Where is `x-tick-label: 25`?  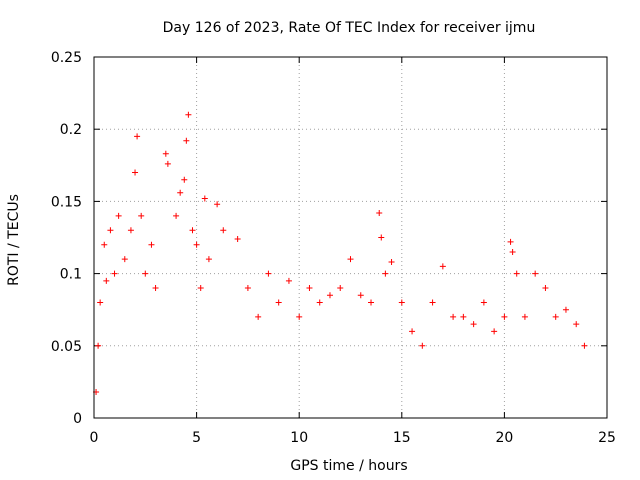 x-tick-label: 25 is located at coordinates (607, 438).